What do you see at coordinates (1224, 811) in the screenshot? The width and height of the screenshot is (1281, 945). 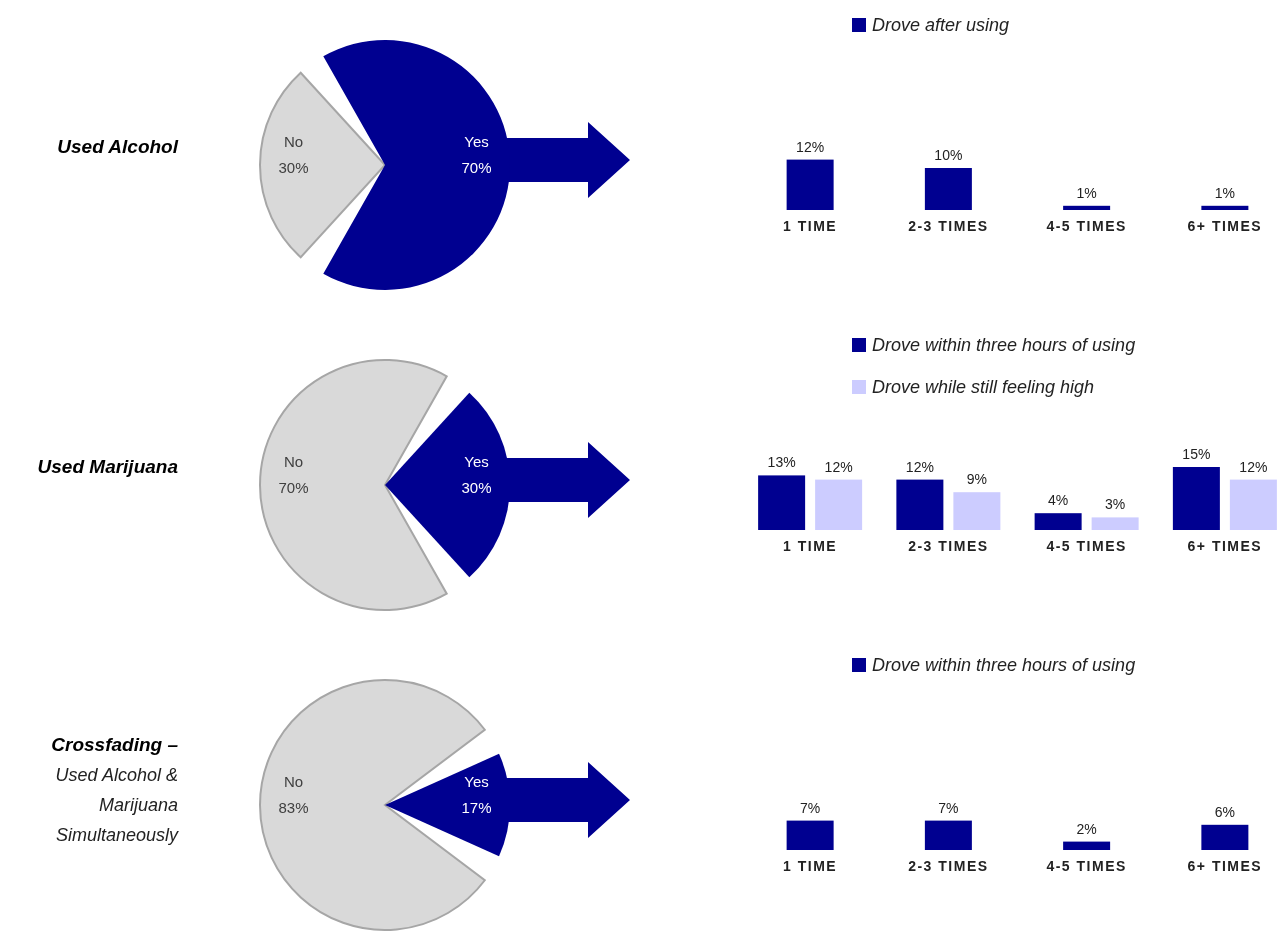 I see `data-label: 6%` at bounding box center [1224, 811].